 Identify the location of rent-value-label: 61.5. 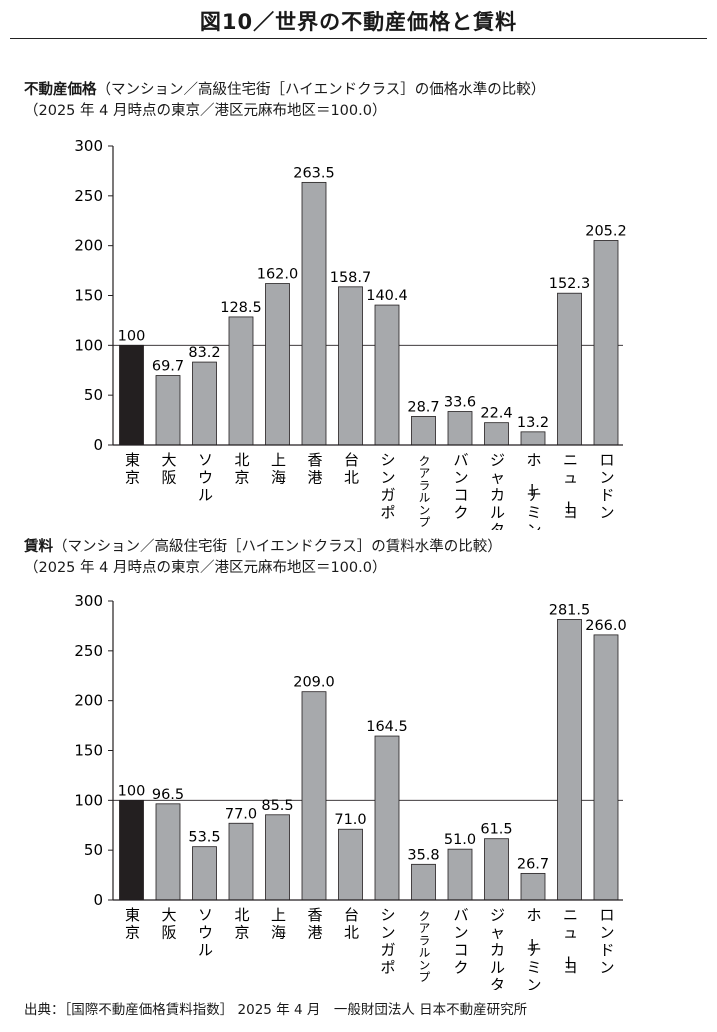
(496, 830).